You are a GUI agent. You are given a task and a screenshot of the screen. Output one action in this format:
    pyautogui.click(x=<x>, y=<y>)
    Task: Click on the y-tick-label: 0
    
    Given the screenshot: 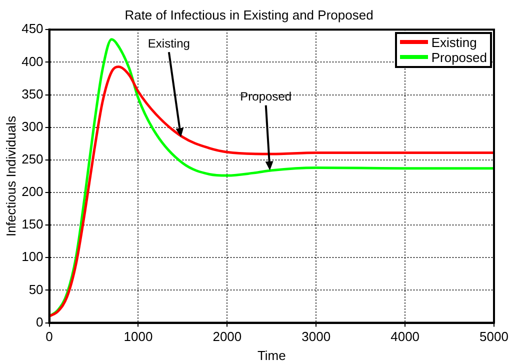 What is the action you would take?
    pyautogui.click(x=40, y=322)
    